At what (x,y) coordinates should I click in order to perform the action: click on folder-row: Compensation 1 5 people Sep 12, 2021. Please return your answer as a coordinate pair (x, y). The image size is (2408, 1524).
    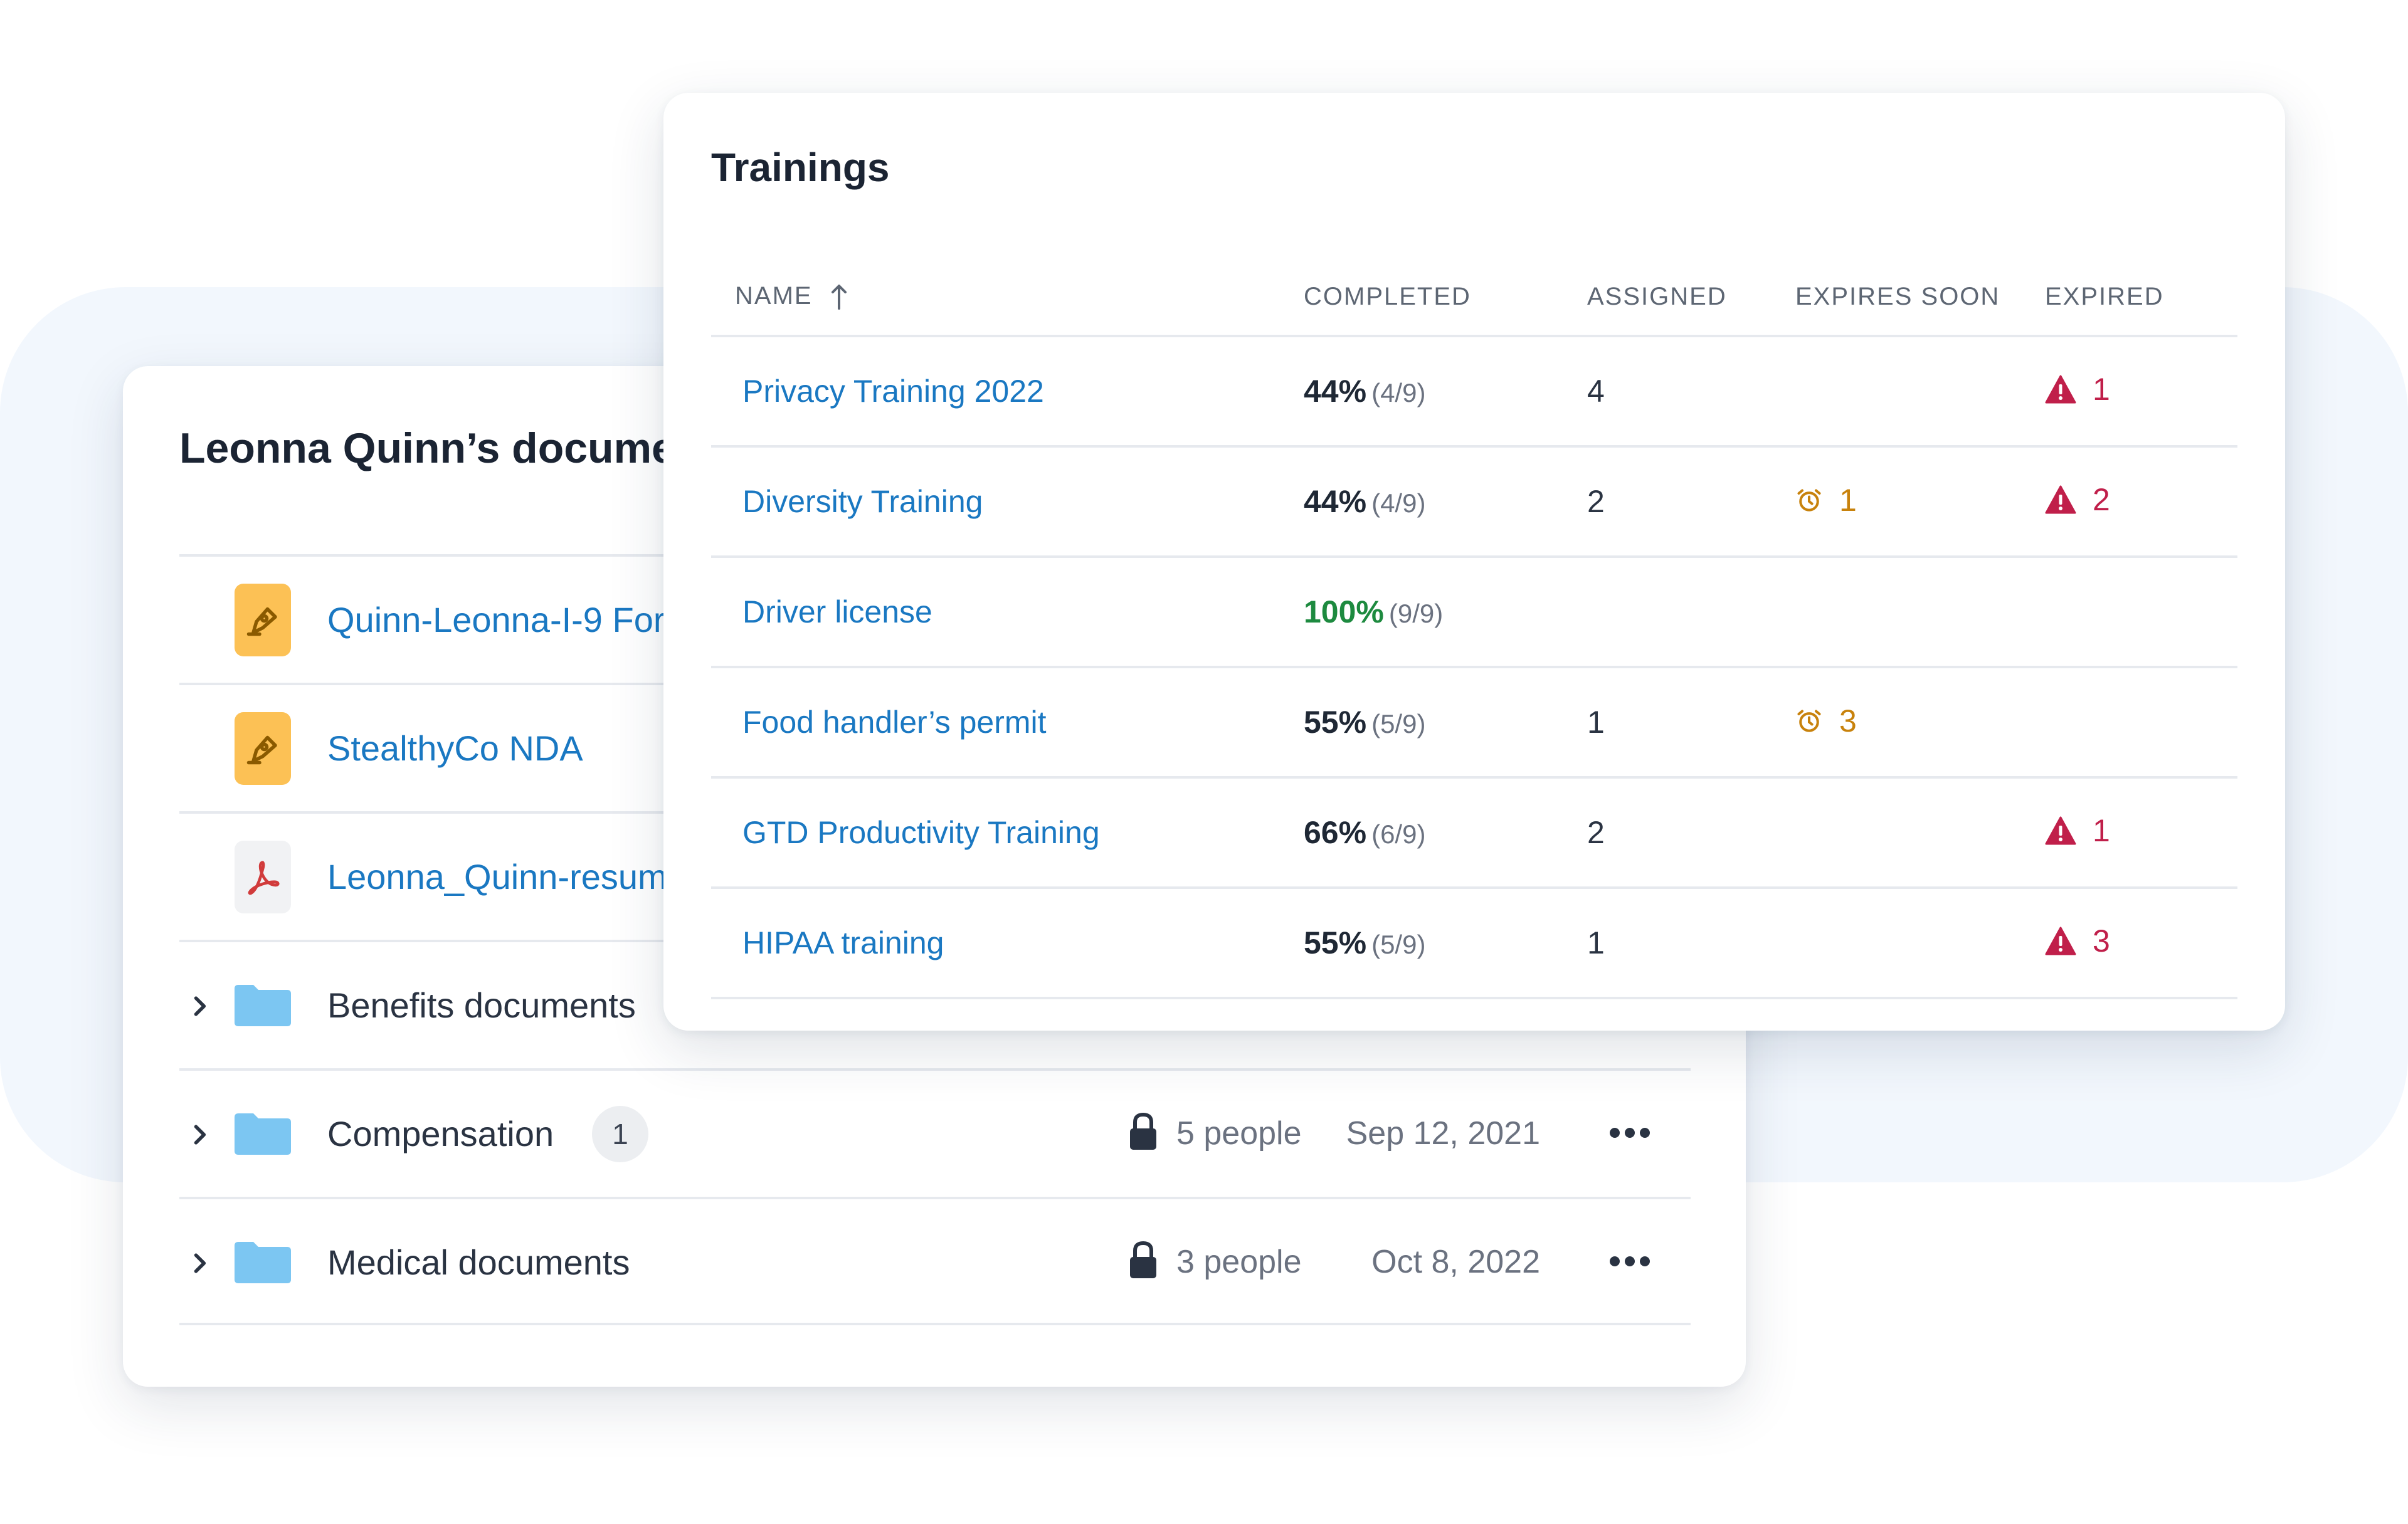
    Looking at the image, I should click on (935, 1132).